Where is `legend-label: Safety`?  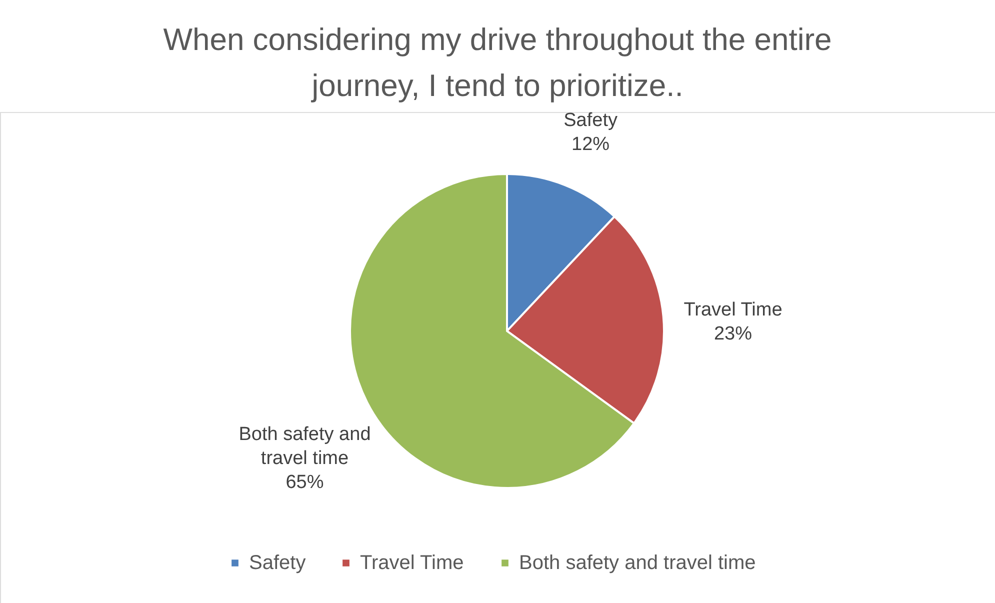 legend-label: Safety is located at coordinates (277, 563).